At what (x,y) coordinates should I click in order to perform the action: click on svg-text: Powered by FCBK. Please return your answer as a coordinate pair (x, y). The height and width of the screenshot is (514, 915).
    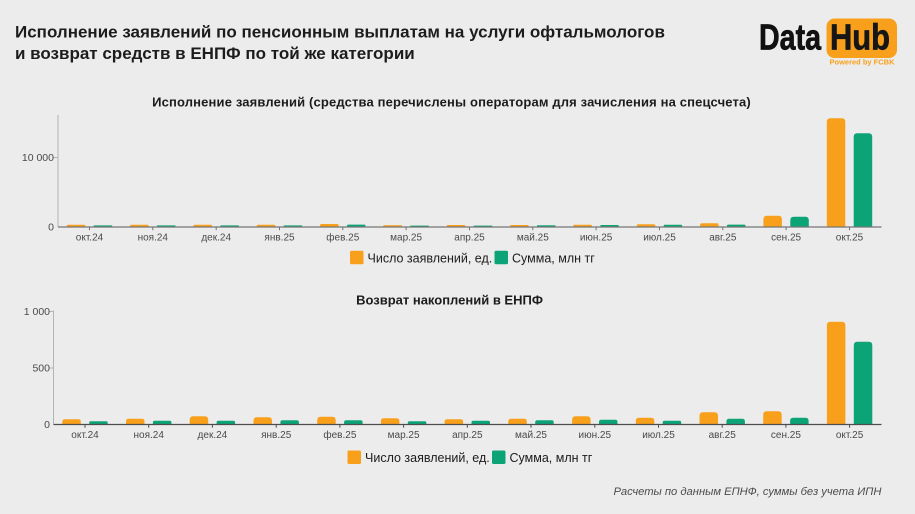
    Looking at the image, I should click on (862, 61).